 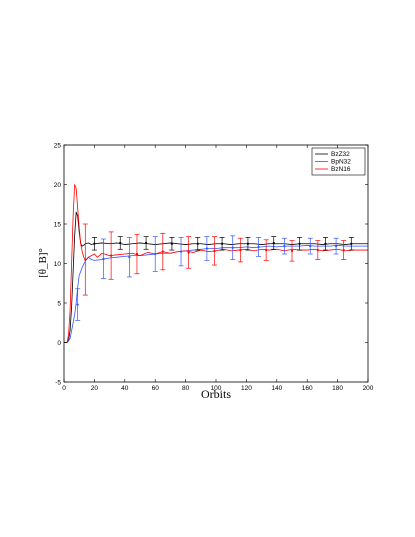 I want to click on x-tick-label: 80, so click(x=186, y=388).